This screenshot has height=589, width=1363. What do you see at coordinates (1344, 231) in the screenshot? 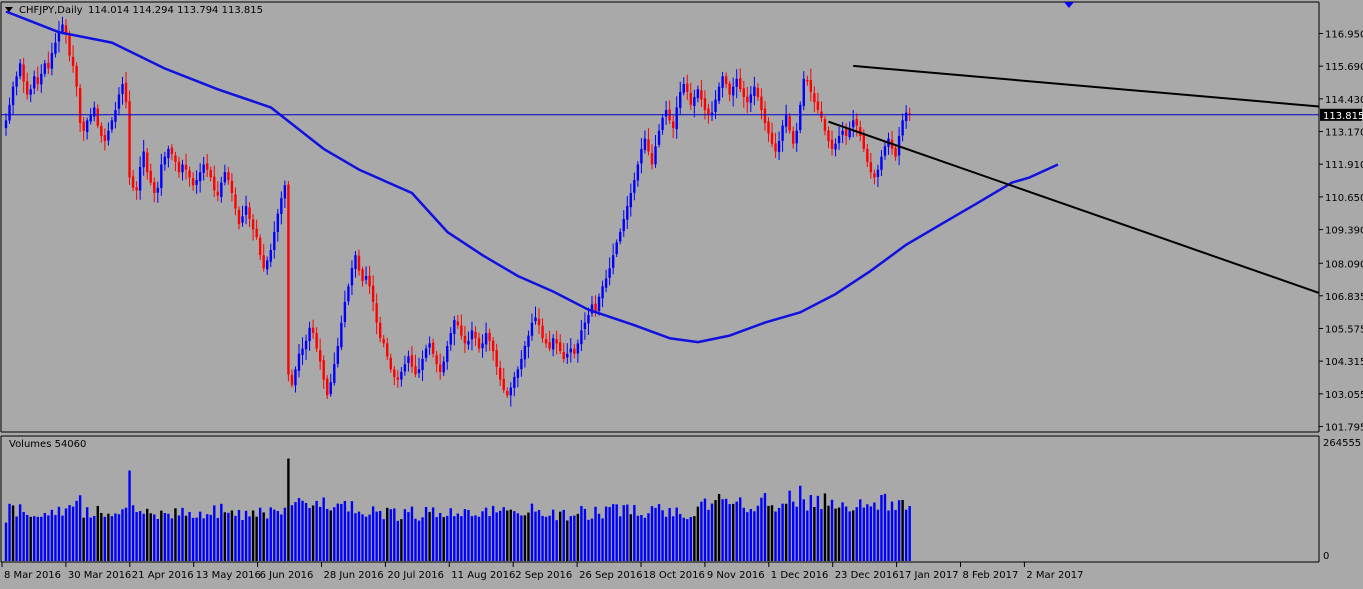
I see `y-tick-label: 109.390` at bounding box center [1344, 231].